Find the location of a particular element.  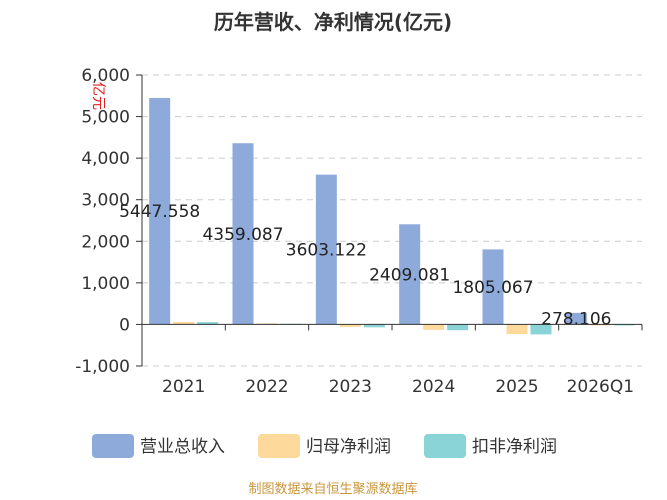

legend-label: 归母净利润 is located at coordinates (348, 447).